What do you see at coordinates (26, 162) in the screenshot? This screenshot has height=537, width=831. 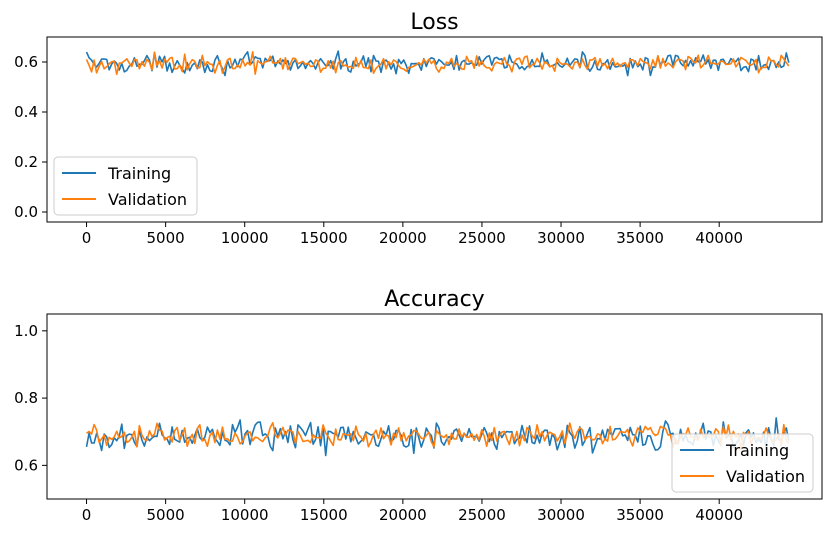 I see `y-tick-label: 0.2` at bounding box center [26, 162].